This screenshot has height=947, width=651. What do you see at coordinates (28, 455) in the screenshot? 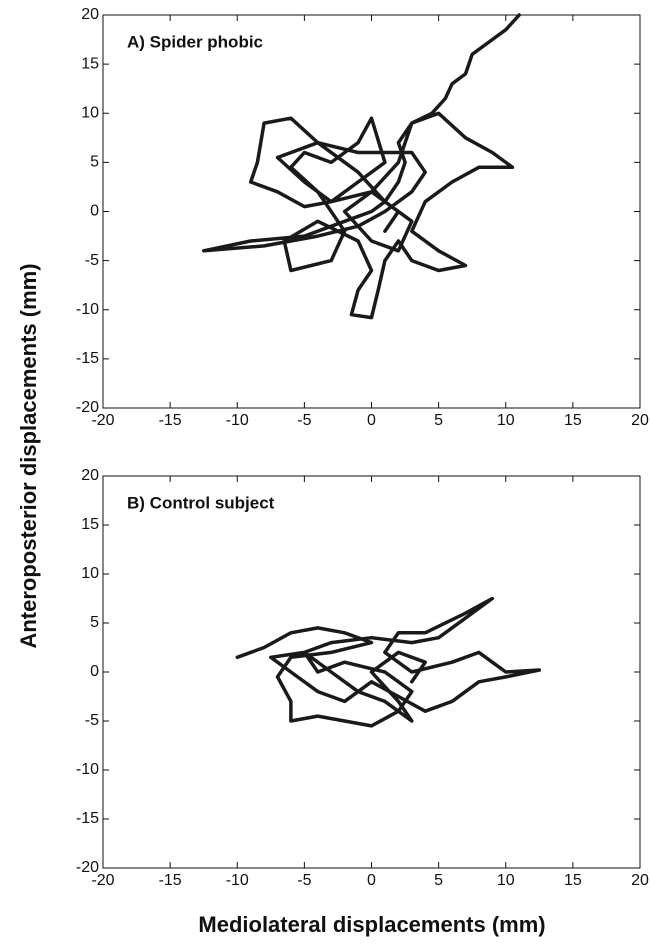
I see `y-axis-label: Anteroposterior displacements (mm)` at bounding box center [28, 455].